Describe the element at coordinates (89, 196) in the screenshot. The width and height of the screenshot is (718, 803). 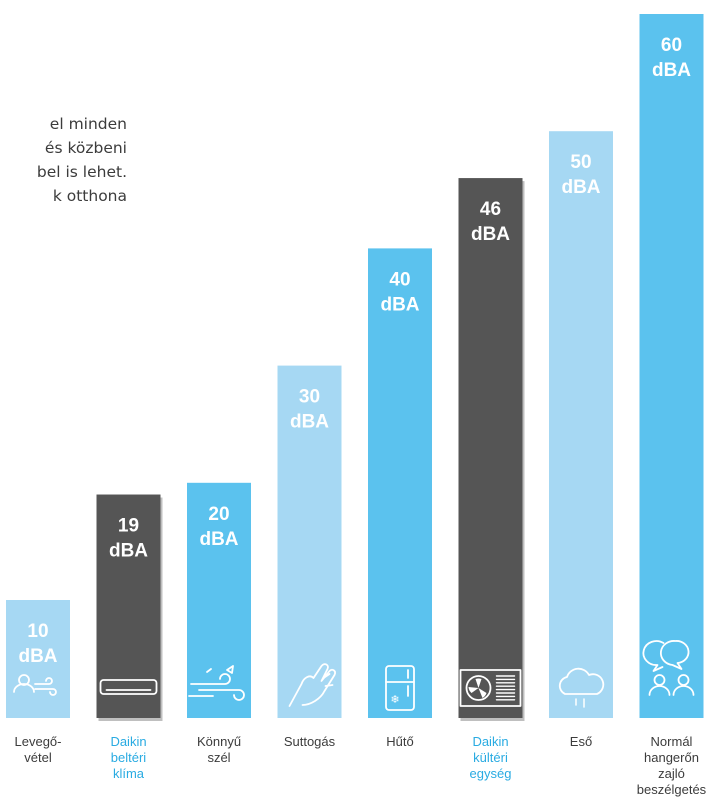
I see `intro-line: k otthona` at that location.